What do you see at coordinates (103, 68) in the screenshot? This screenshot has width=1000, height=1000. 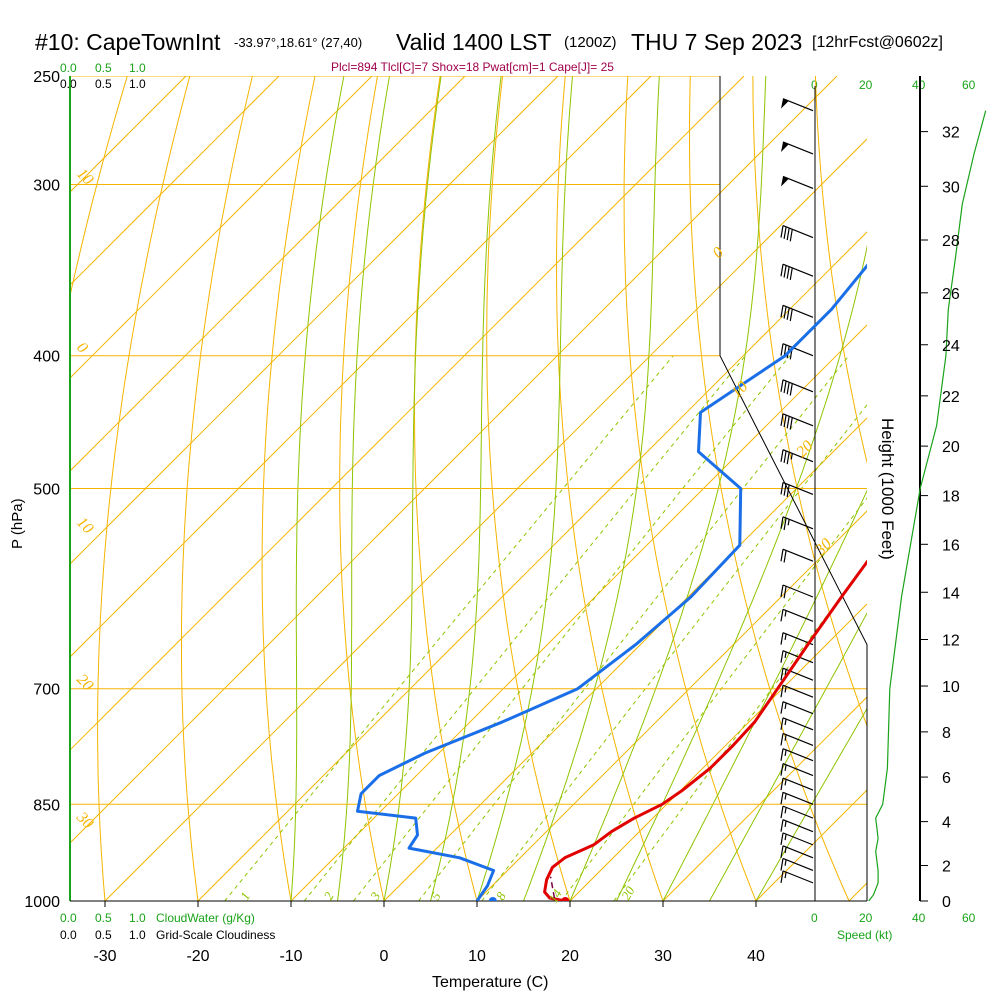 I see `cloudwater-tick-top-1: 0.5` at bounding box center [103, 68].